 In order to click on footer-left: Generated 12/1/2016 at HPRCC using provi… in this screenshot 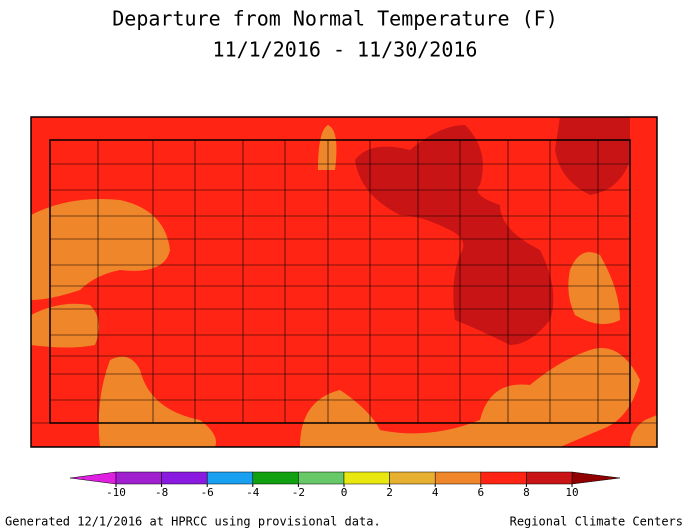, I will do `click(193, 522)`.